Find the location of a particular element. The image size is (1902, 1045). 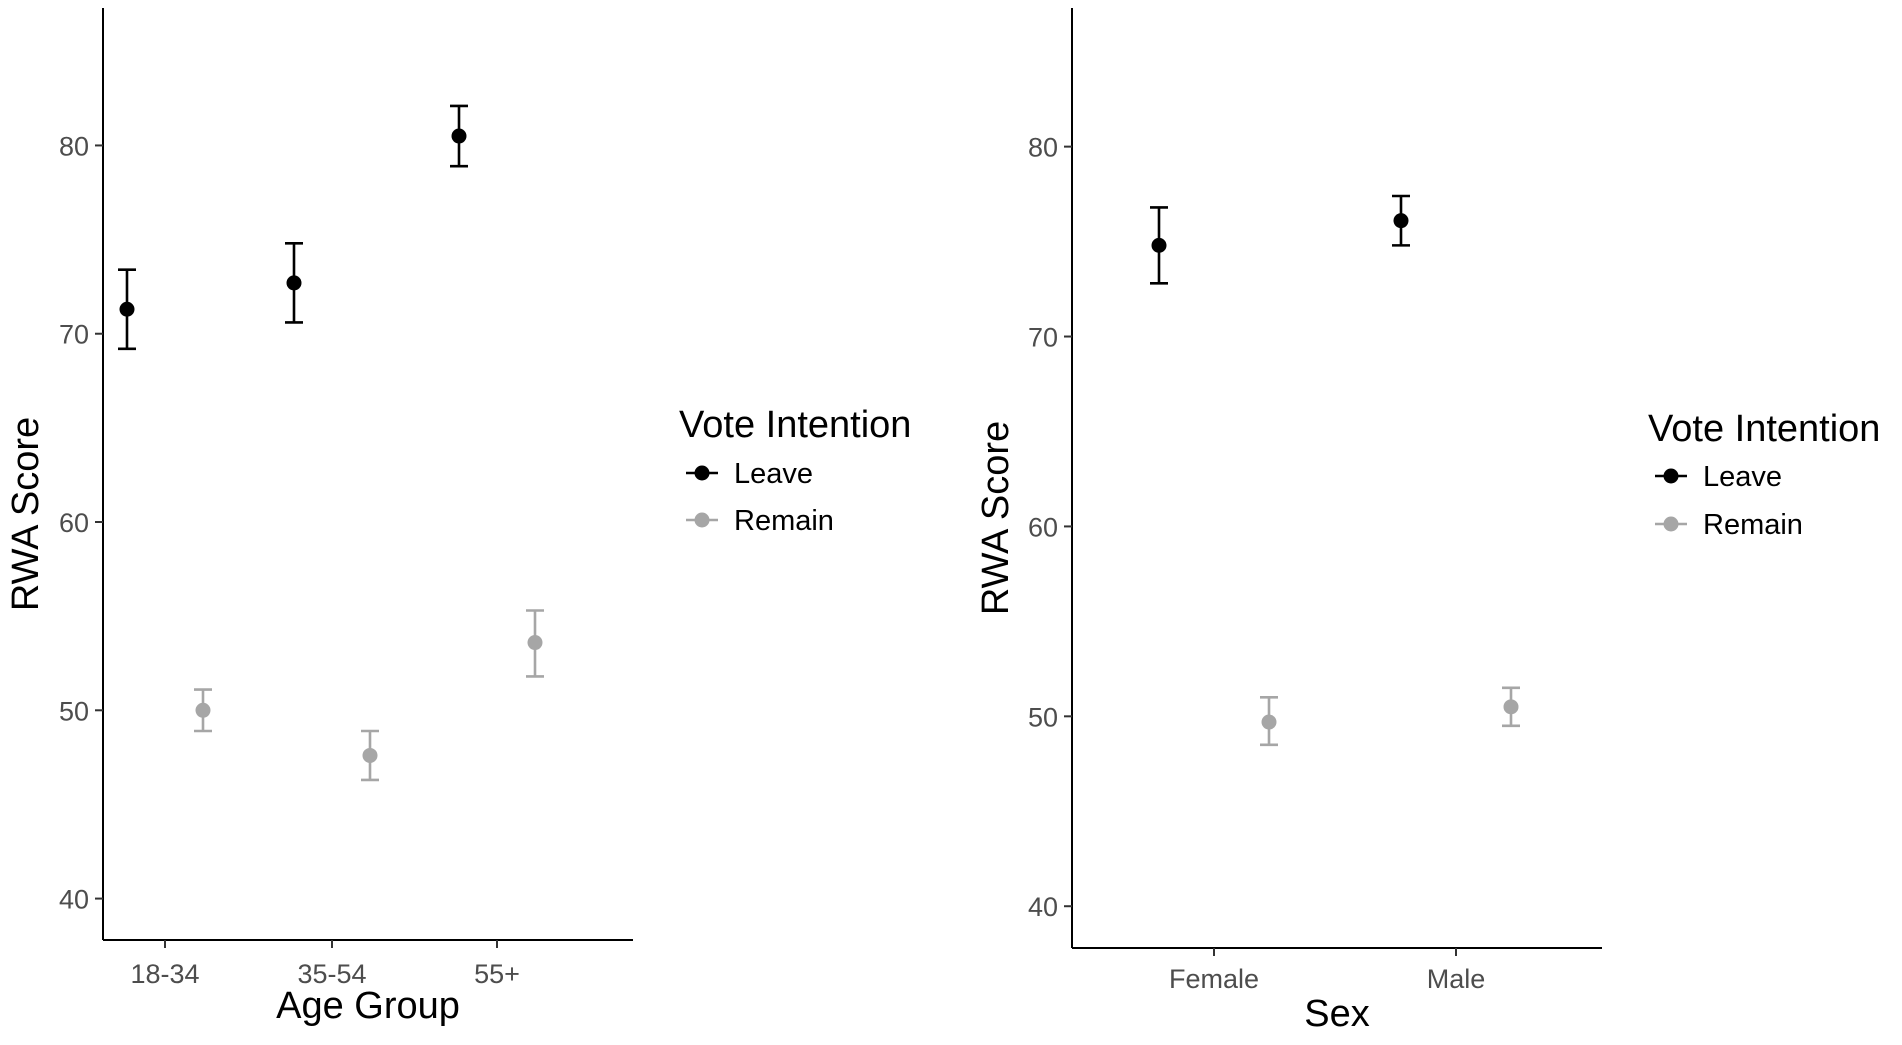

x-tick-label: 55+ is located at coordinates (497, 974).